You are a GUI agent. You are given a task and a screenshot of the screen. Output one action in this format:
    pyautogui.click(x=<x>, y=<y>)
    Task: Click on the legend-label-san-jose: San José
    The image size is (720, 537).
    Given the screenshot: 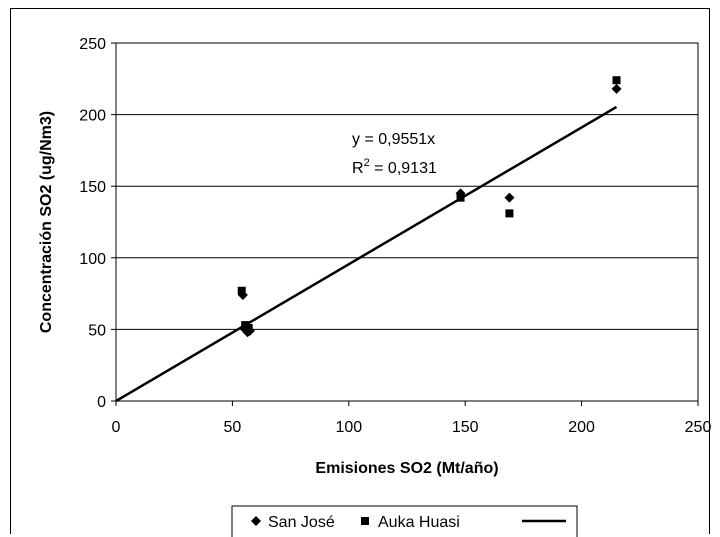 What is the action you would take?
    pyautogui.click(x=301, y=522)
    